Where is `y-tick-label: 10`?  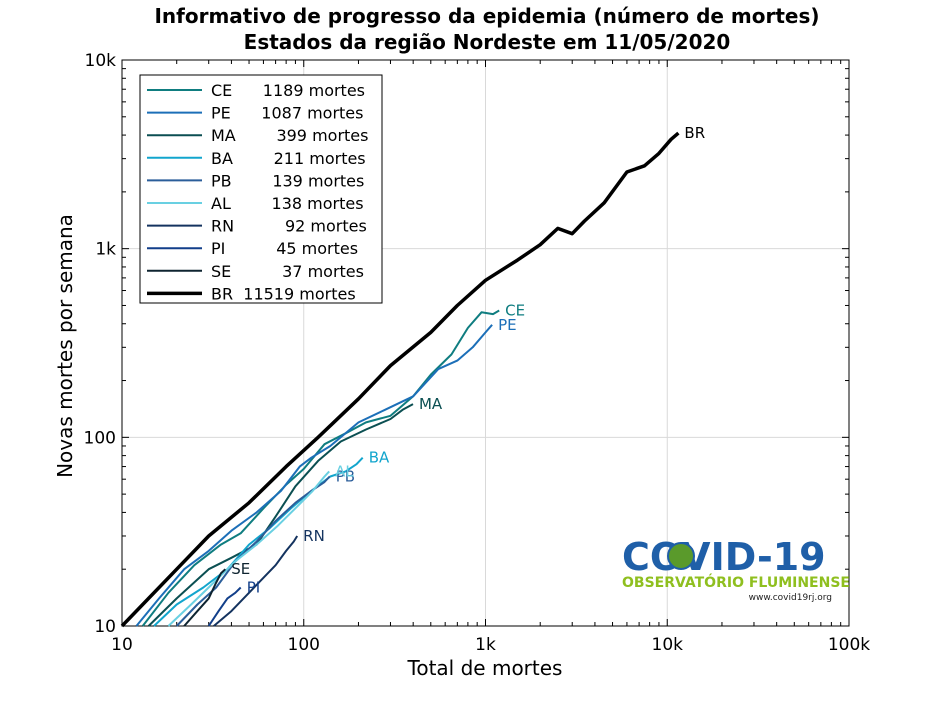 y-tick-label: 10 is located at coordinates (105, 627).